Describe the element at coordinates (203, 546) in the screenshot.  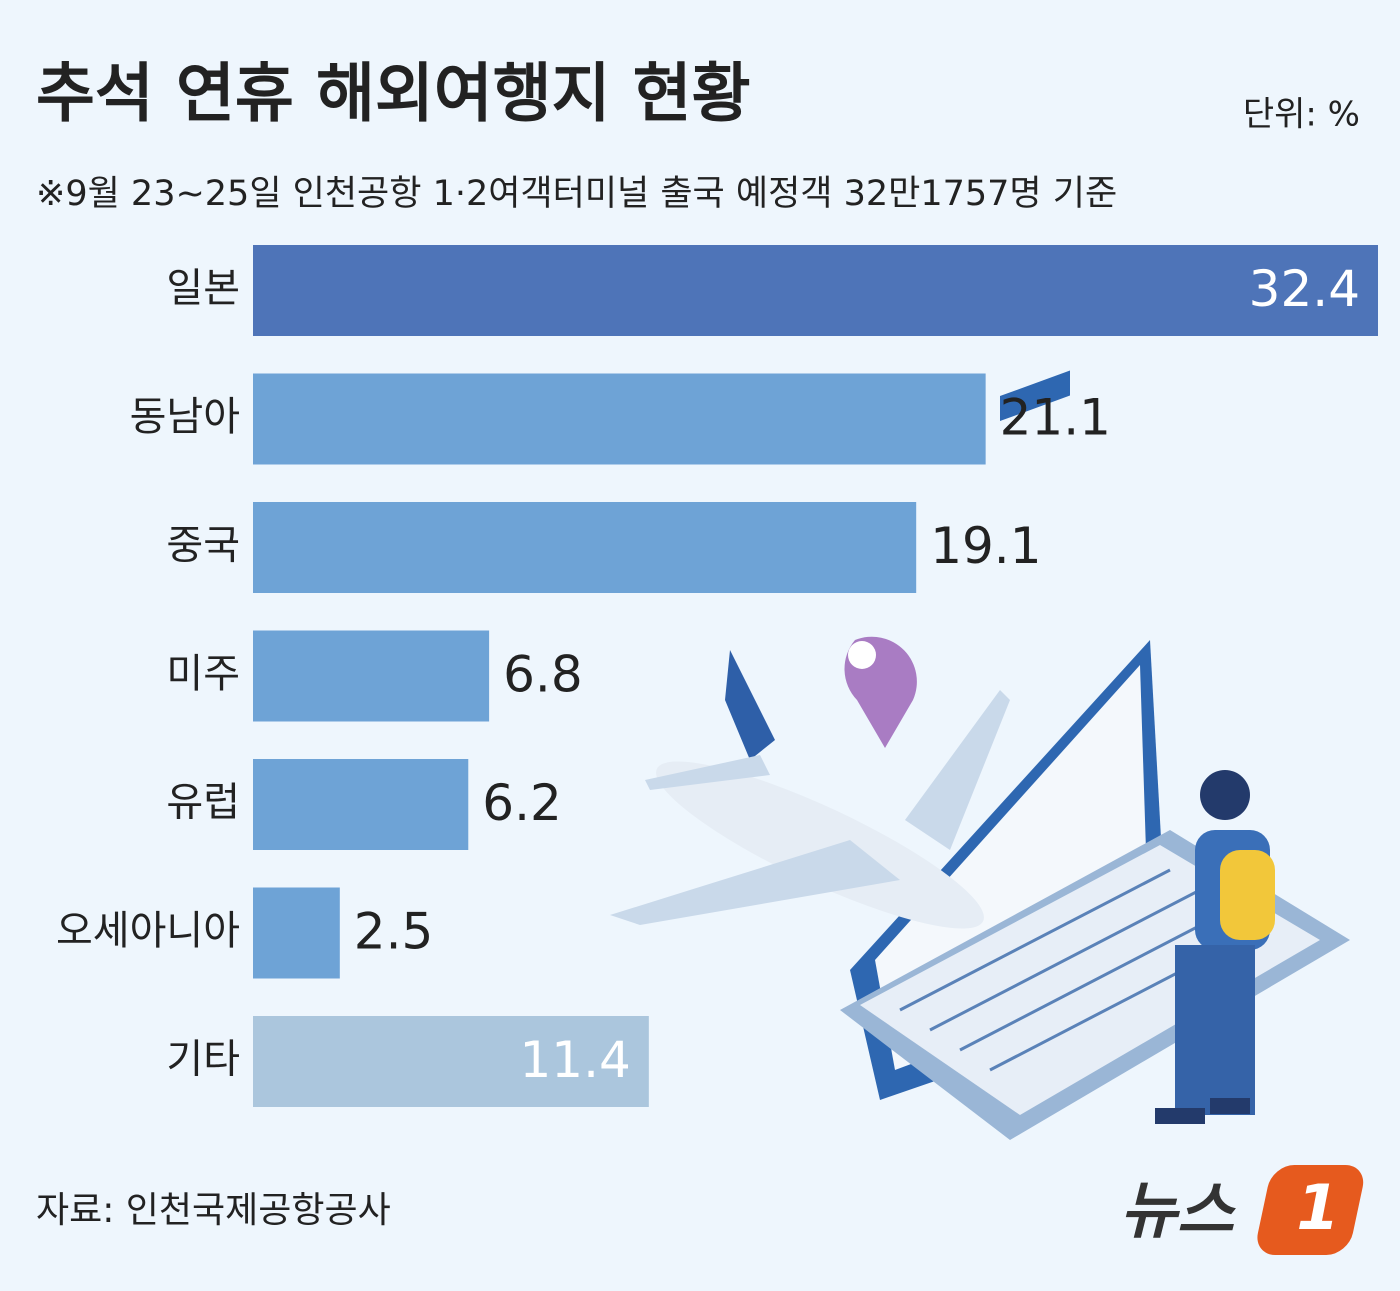
I see `category-label: 중국` at that location.